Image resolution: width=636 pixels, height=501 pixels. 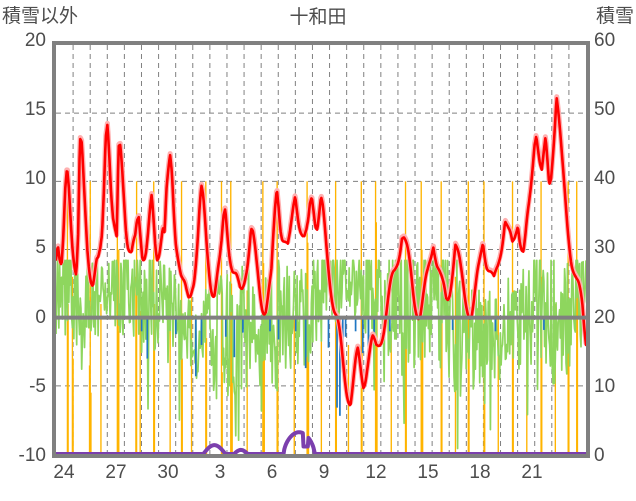 What do you see at coordinates (605, 386) in the screenshot?
I see `y-tick-right-5: 10` at bounding box center [605, 386].